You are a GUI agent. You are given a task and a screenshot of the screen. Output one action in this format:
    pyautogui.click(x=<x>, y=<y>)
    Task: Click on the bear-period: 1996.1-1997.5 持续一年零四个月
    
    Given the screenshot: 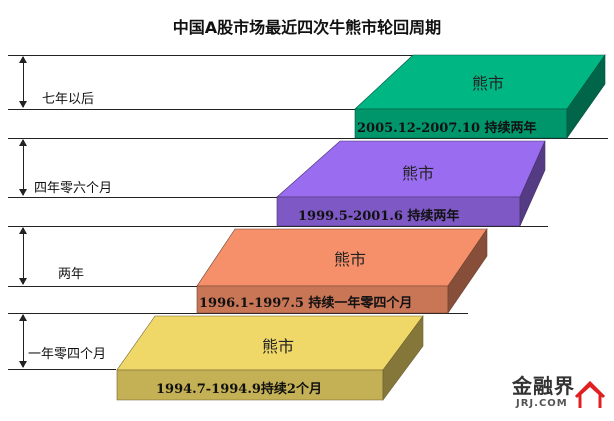 What is the action you would take?
    pyautogui.click(x=306, y=303)
    